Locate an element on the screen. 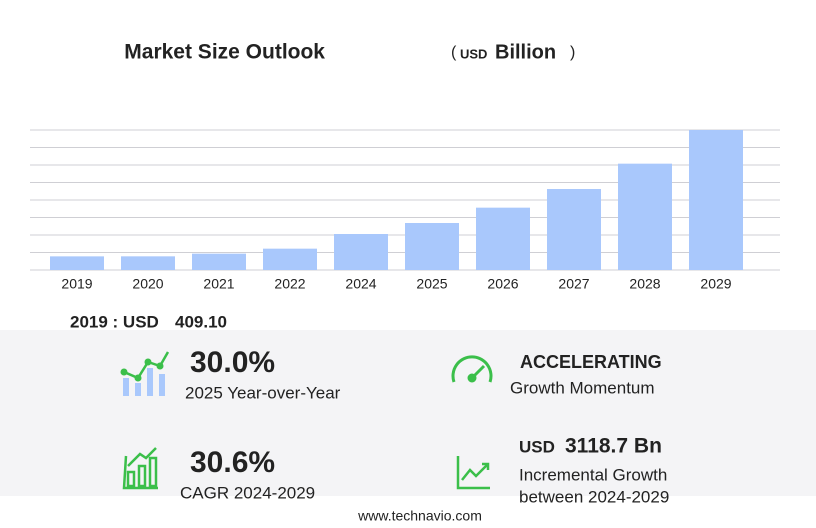 The image size is (816, 528). x-tick-label: 2021 is located at coordinates (218, 284).